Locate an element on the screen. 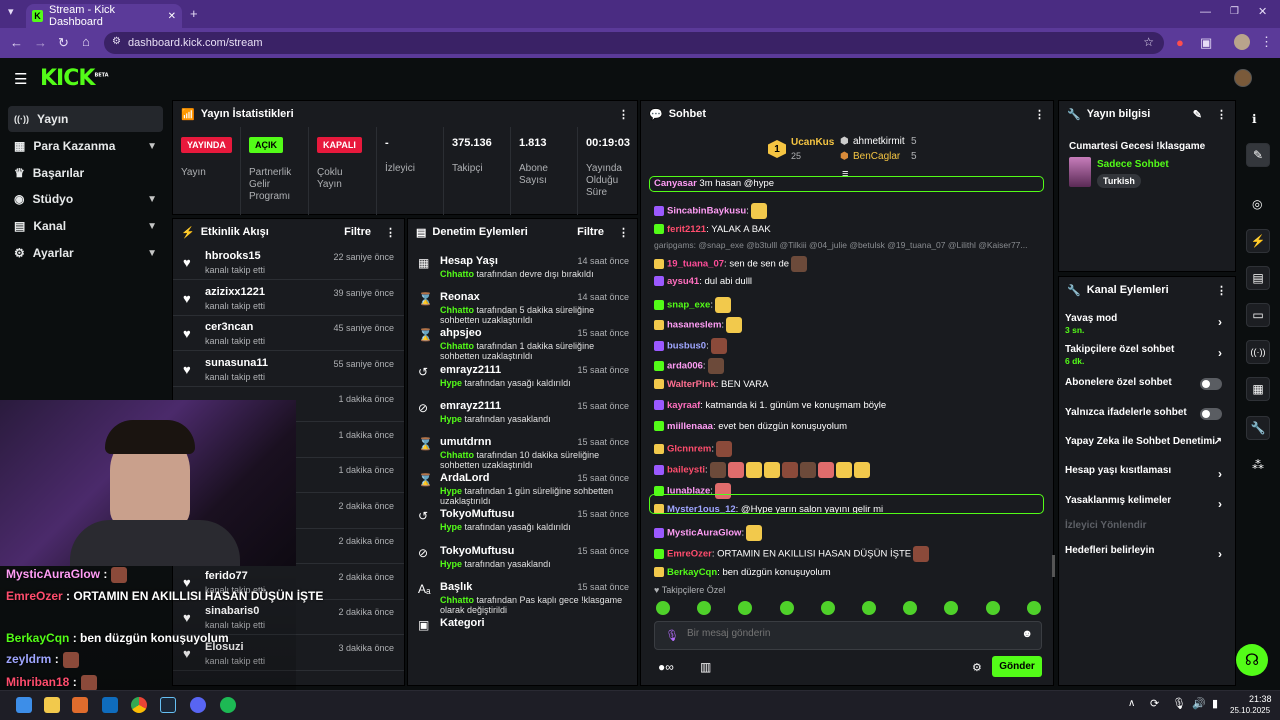 Image resolution: width=1280 pixels, height=720 pixels. camera-icon: ◎ is located at coordinates (1257, 204).